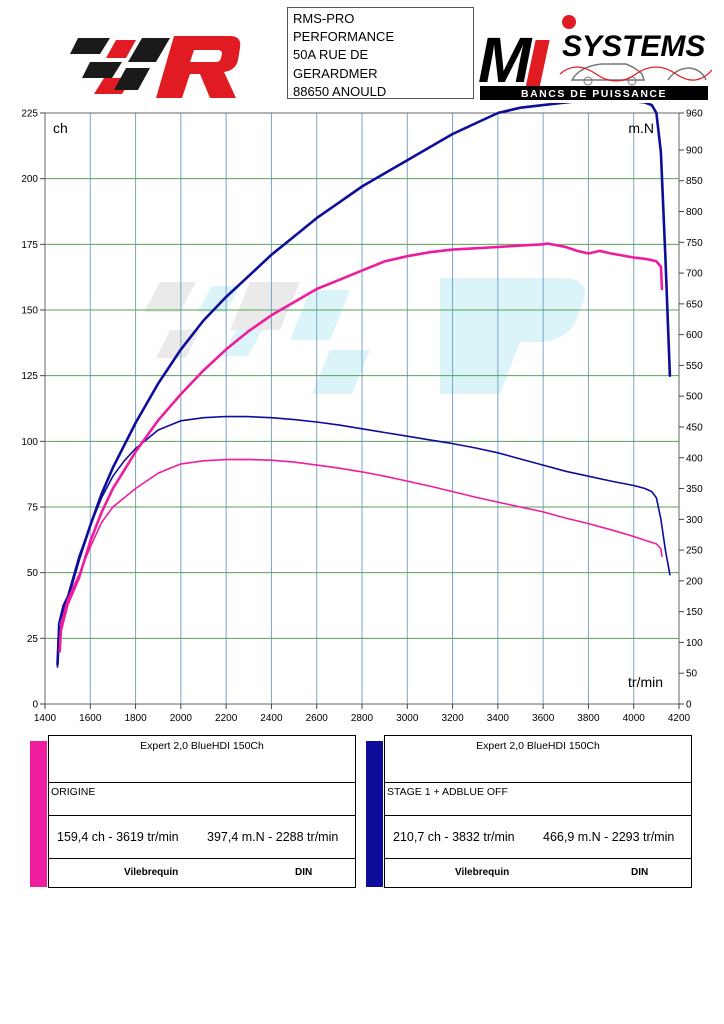  I want to click on logo-subtitle-text: BANCS DE PUISSANCE, so click(594, 94).